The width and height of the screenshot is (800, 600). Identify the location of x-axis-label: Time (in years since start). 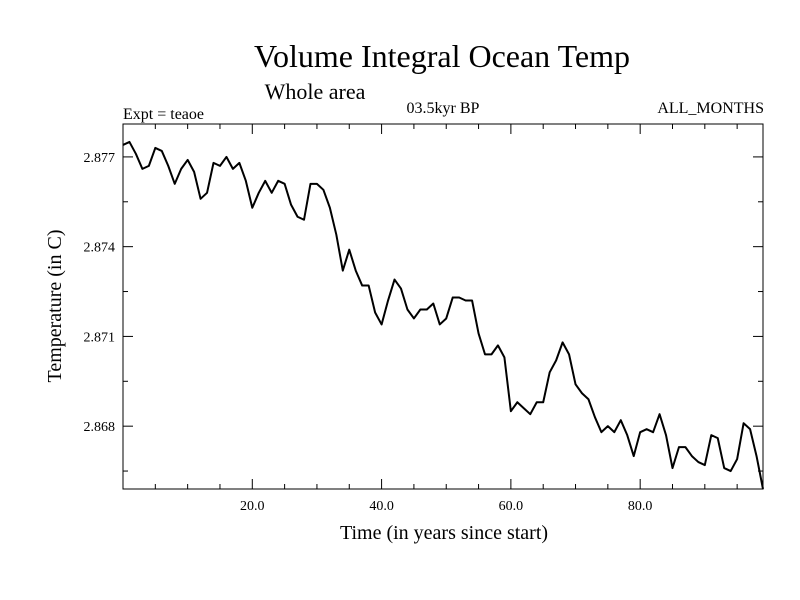
(444, 533).